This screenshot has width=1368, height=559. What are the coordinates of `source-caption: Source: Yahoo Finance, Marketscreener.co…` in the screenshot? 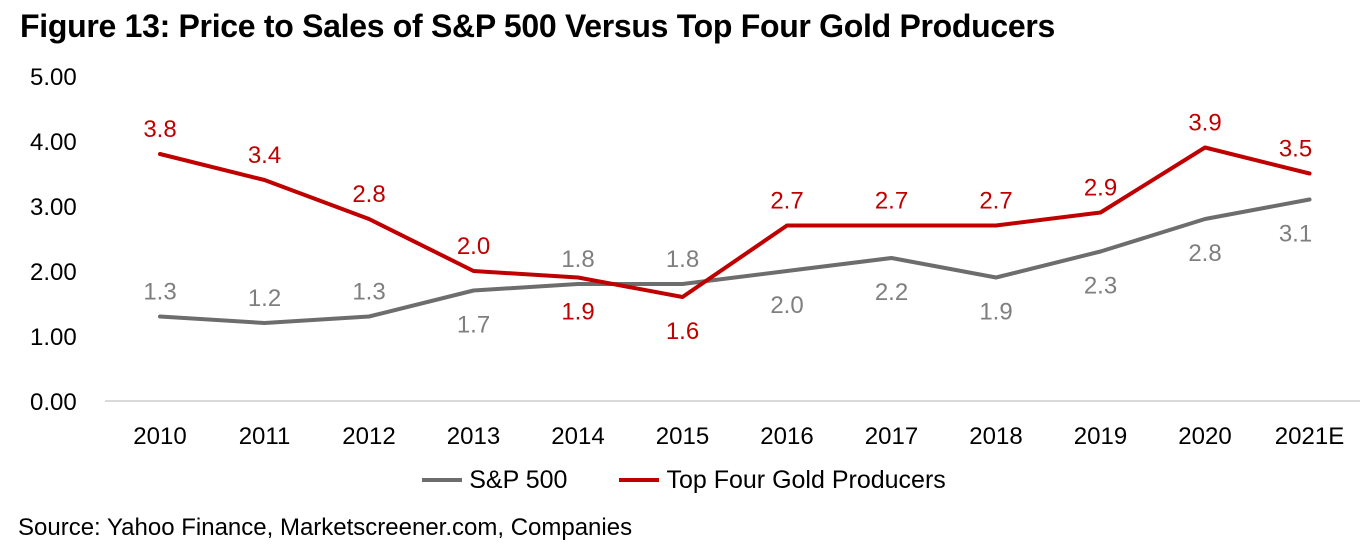 It's located at (325, 527).